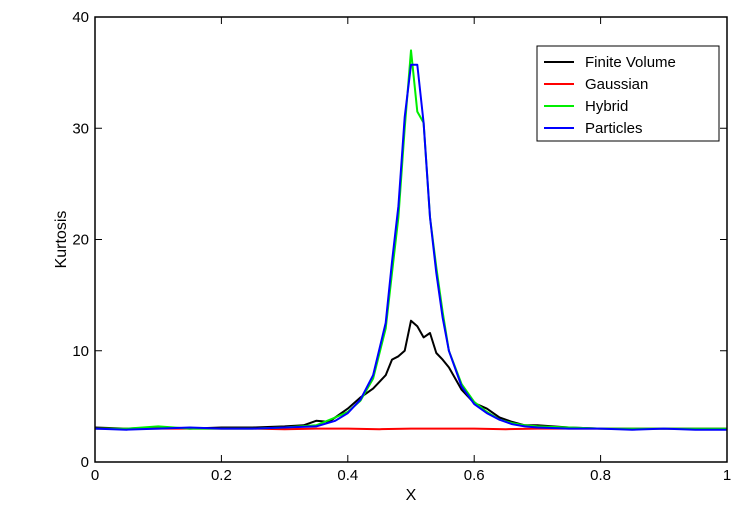  Describe the element at coordinates (61, 240) in the screenshot. I see `y-axis-title: Kurtosis` at that location.